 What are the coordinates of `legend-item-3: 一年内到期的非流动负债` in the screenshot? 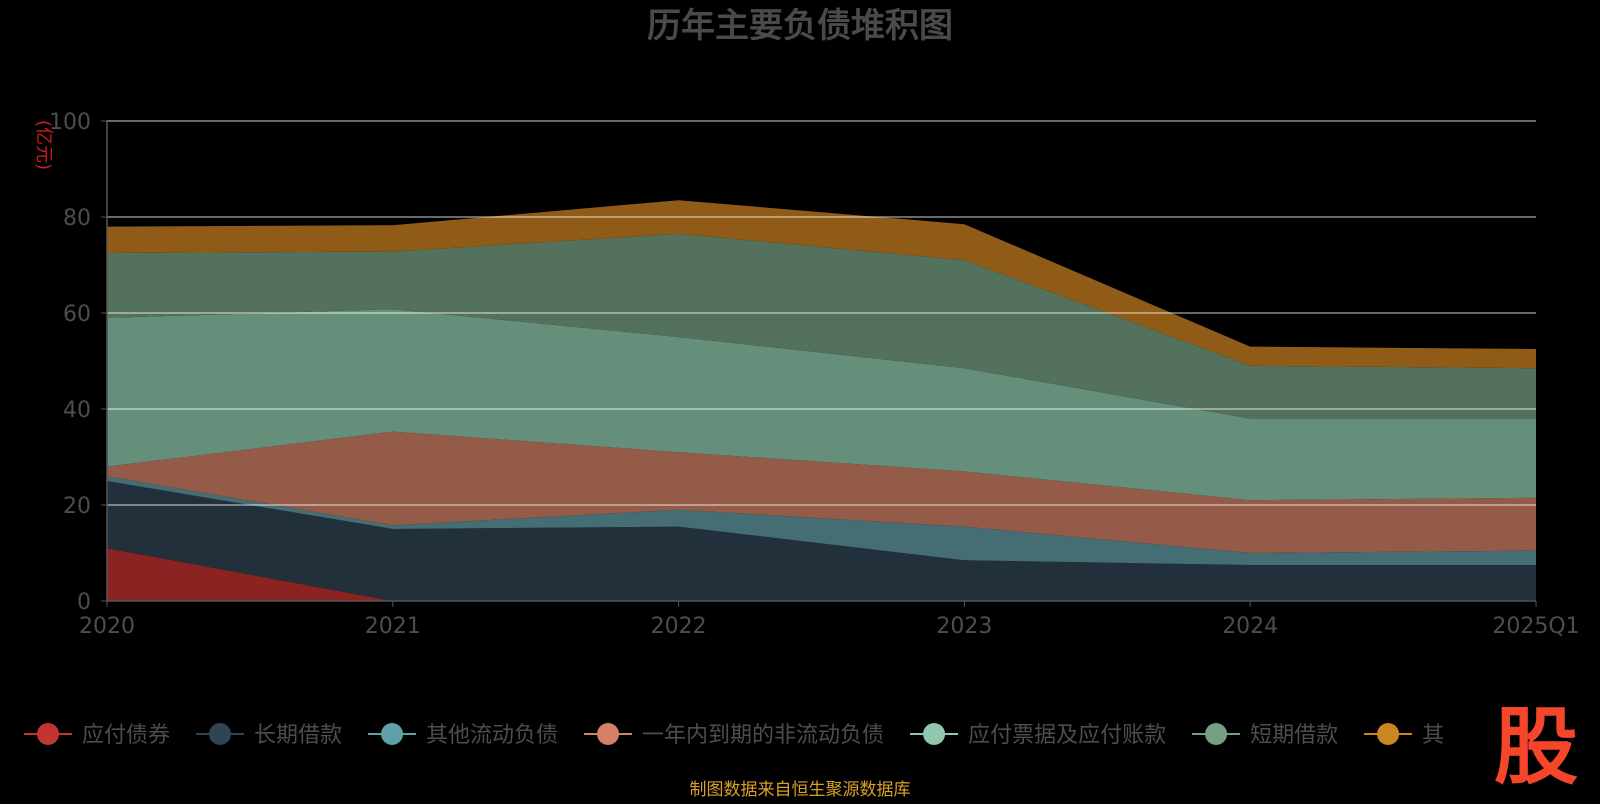 It's located at (734, 735).